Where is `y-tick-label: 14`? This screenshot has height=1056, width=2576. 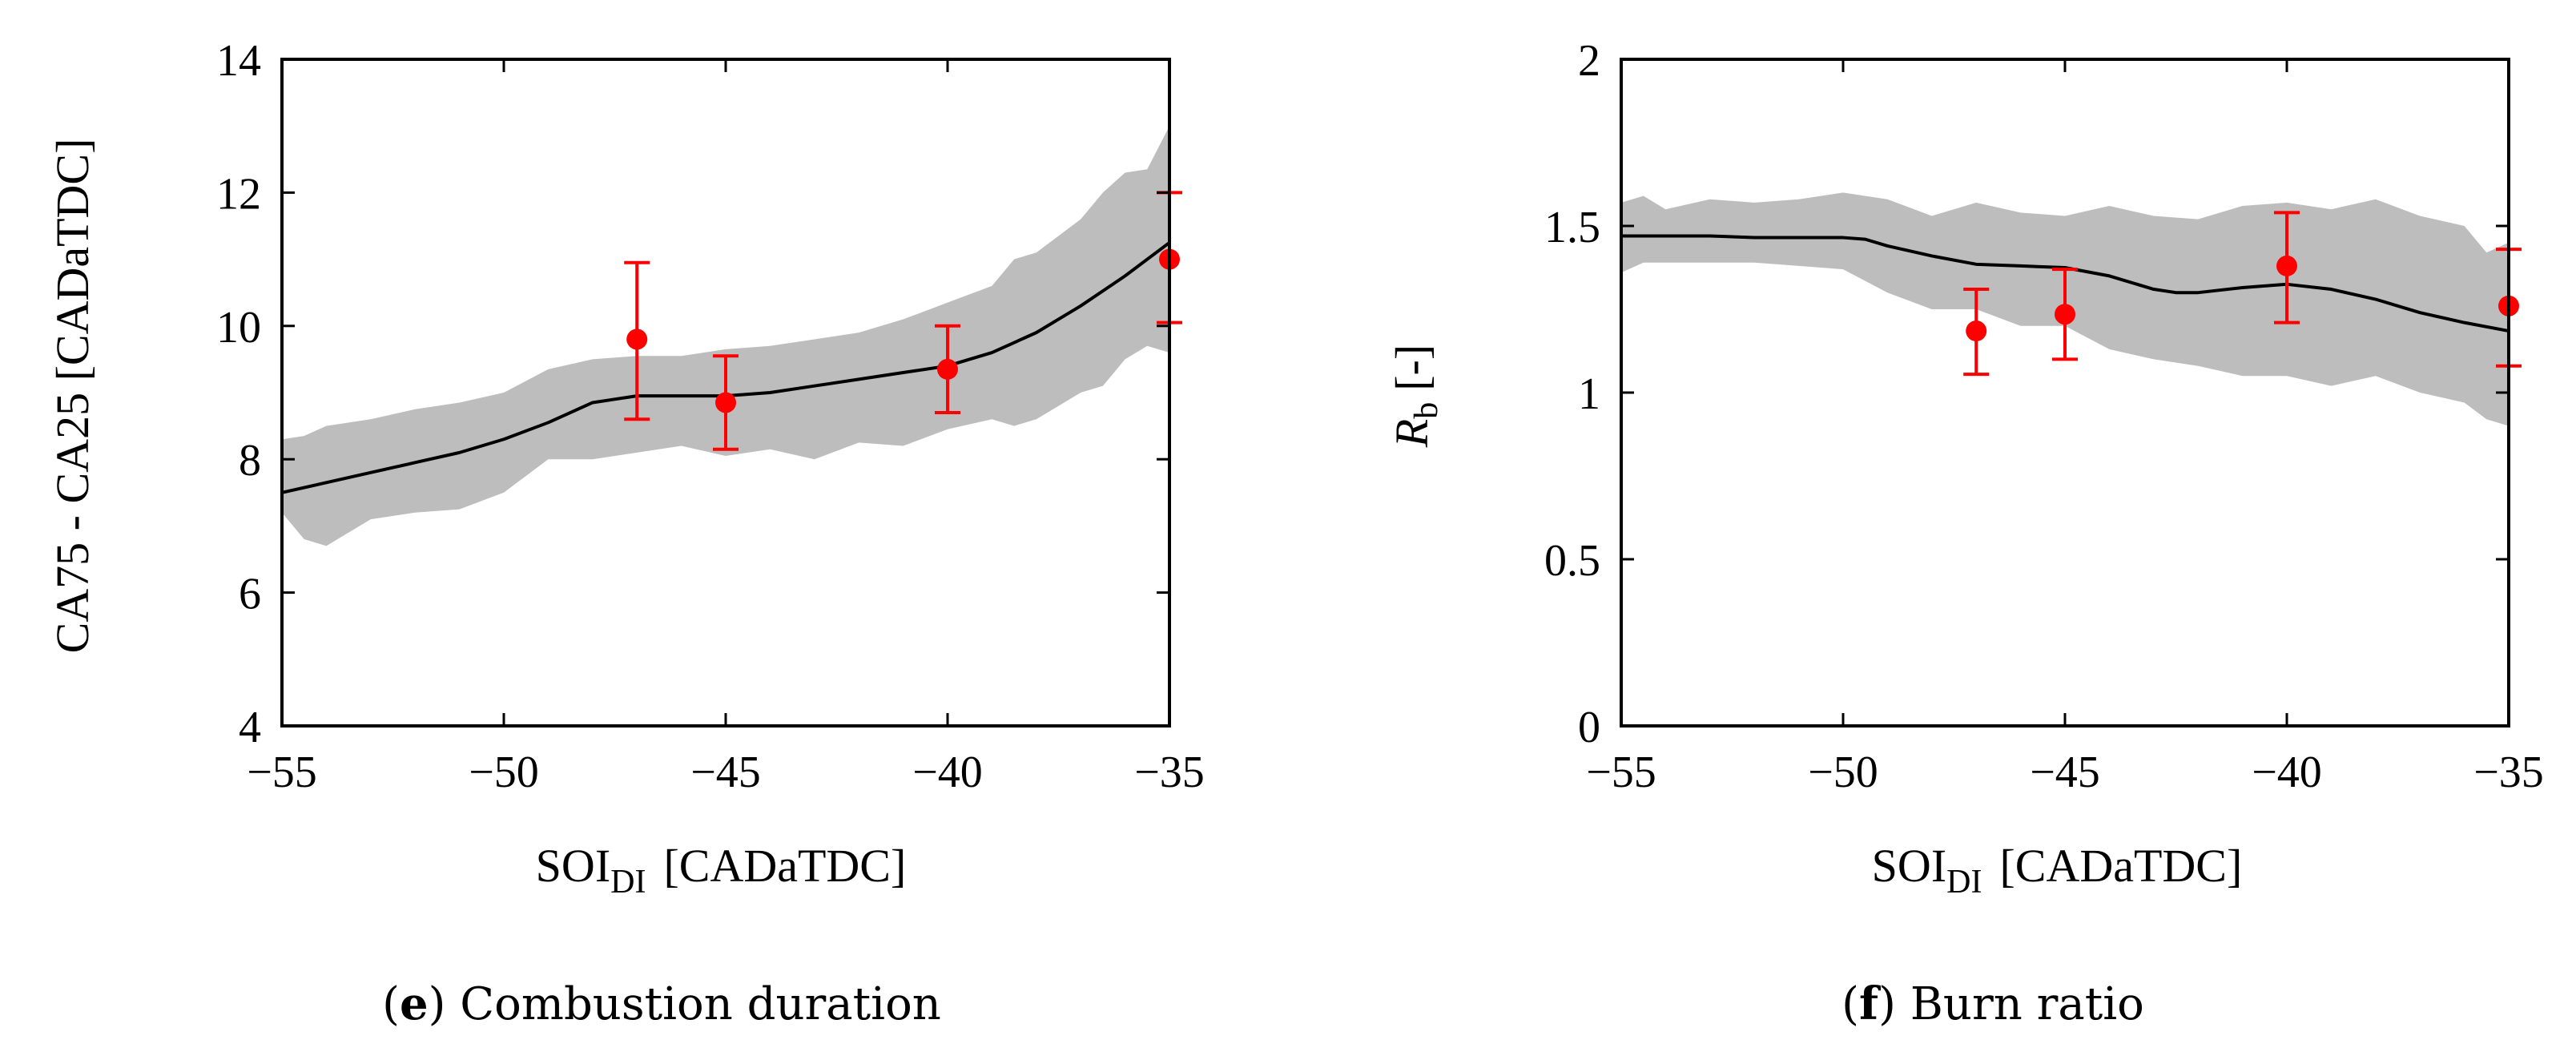
y-tick-label: 14 is located at coordinates (239, 61).